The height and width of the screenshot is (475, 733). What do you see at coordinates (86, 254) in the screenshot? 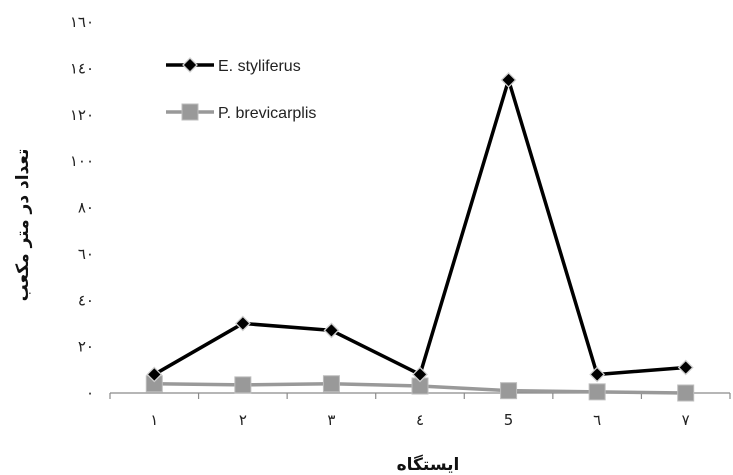
I see `y-tick-label: ٦٠` at bounding box center [86, 254].